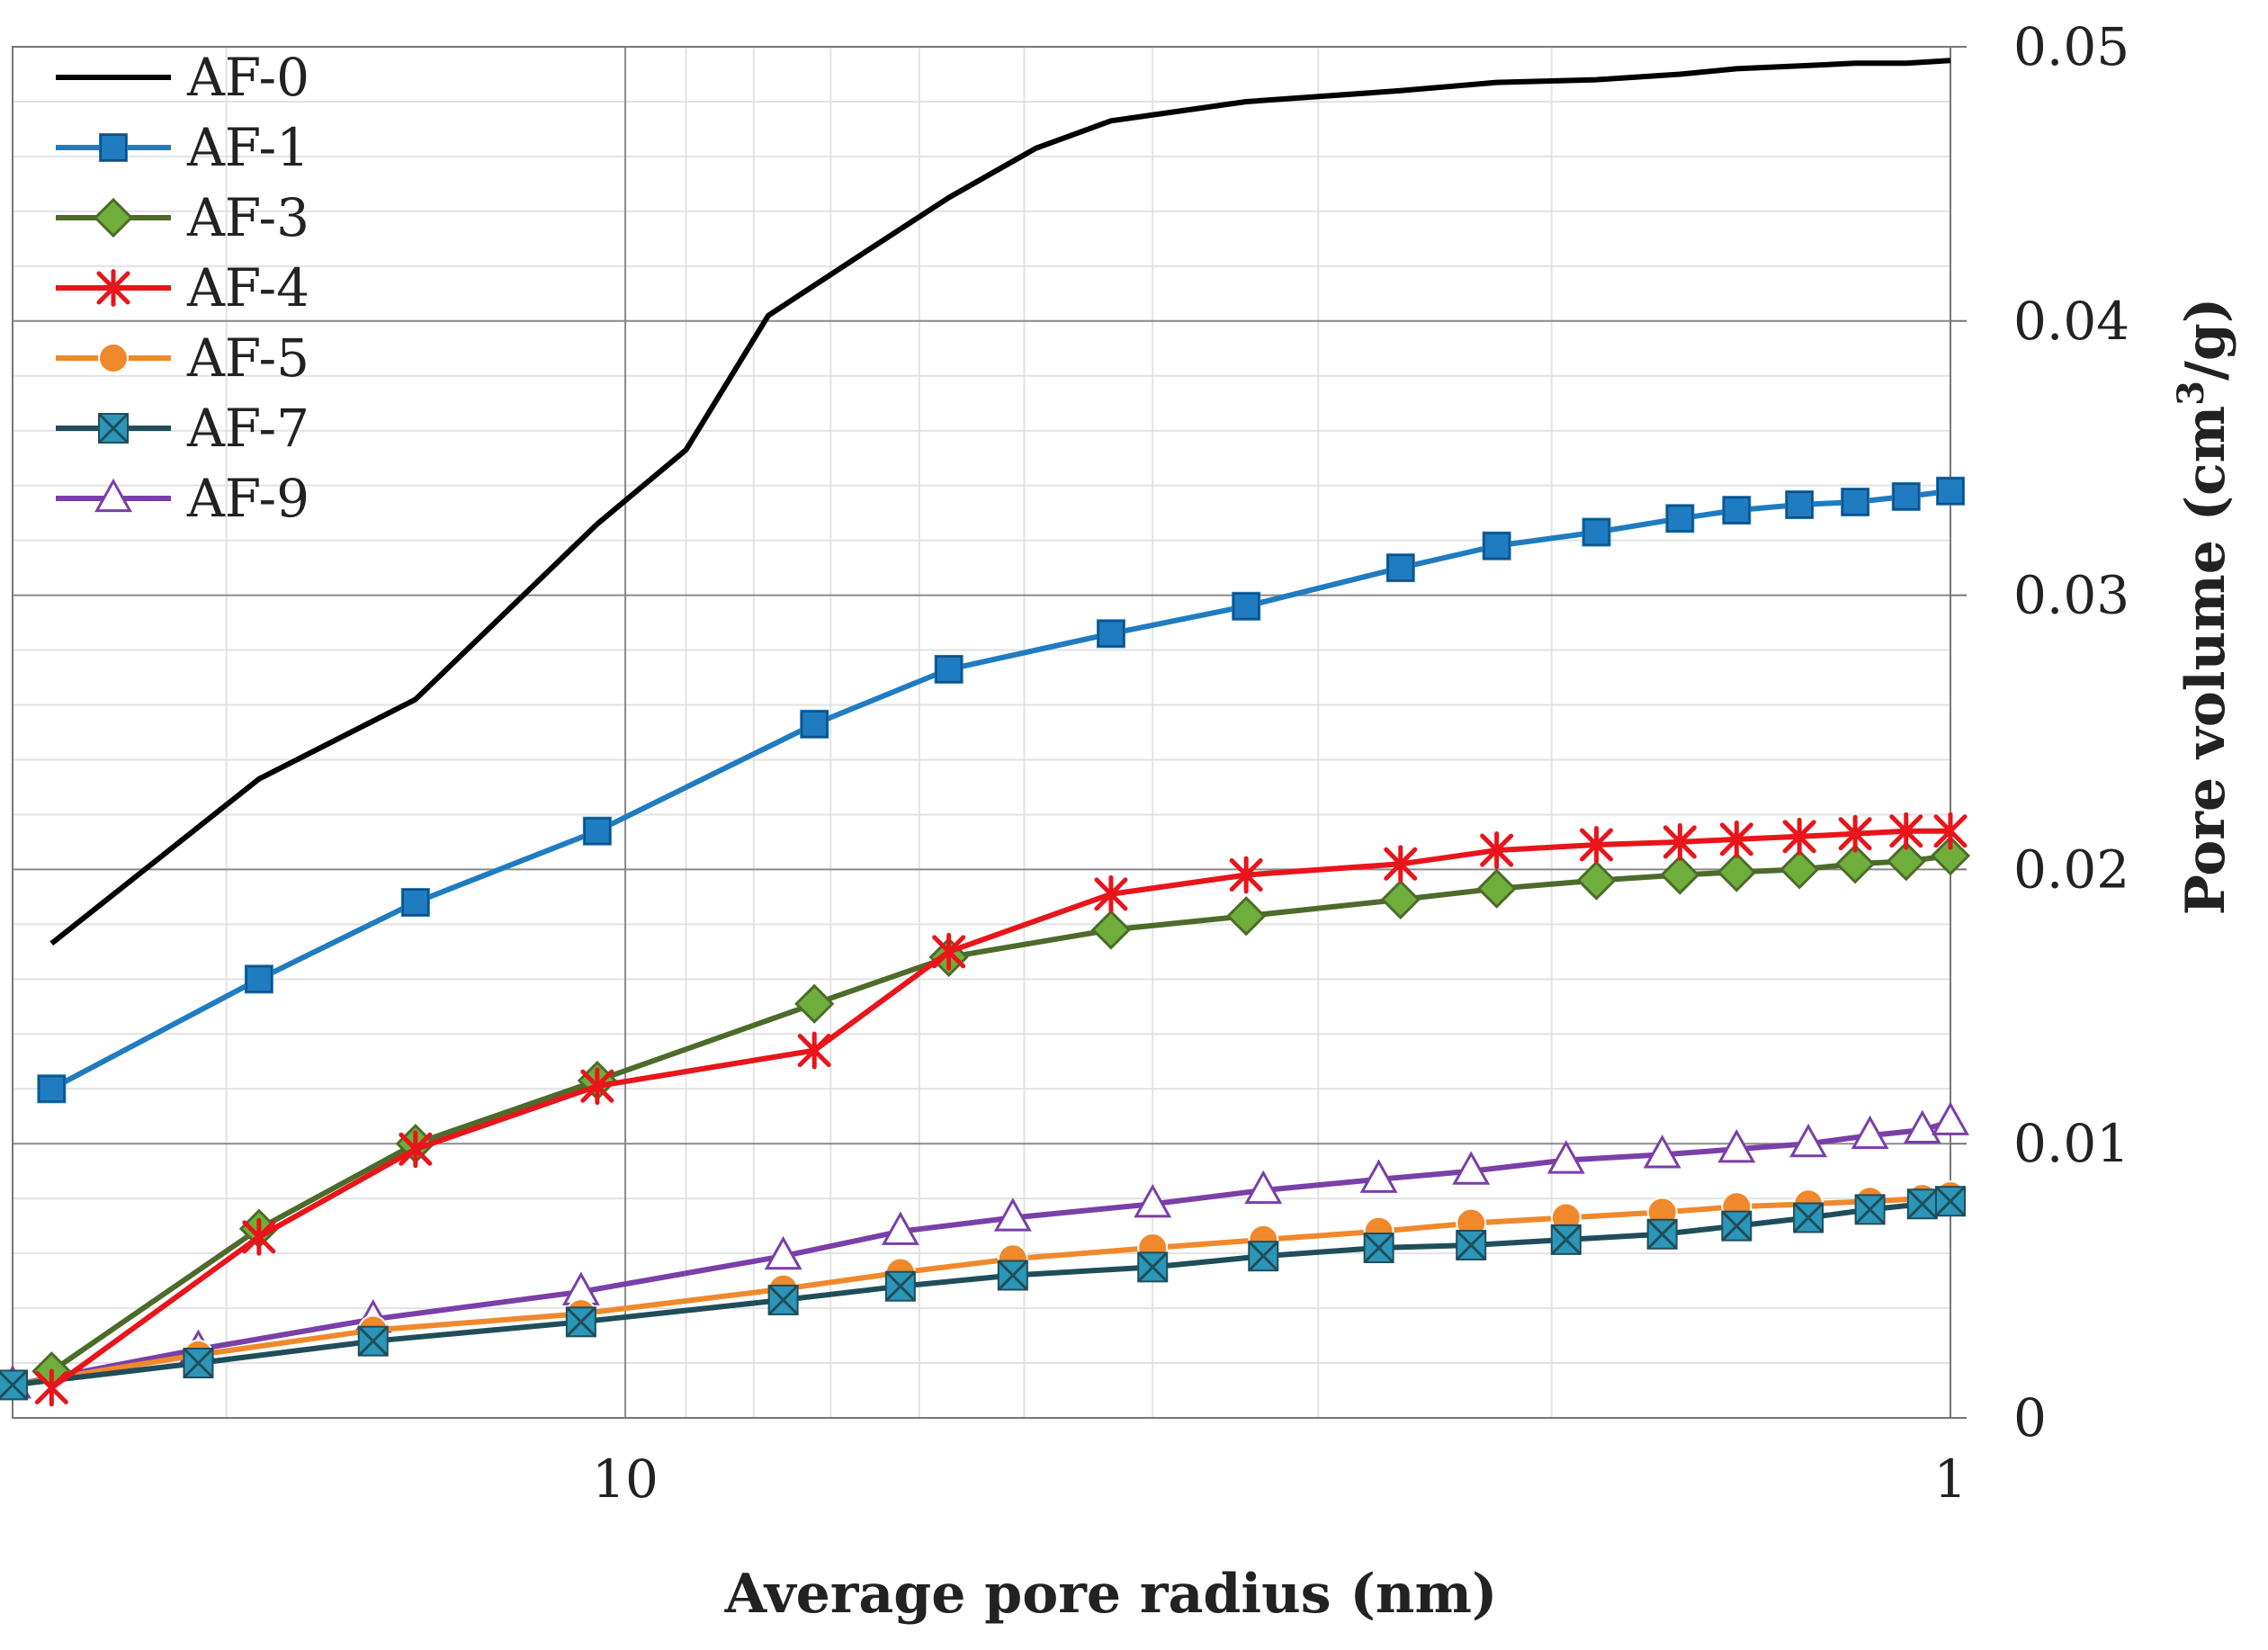 The height and width of the screenshot is (1650, 2268). I want to click on legend: AF-0 AF-1 AF-3 AF-4 AF-5 AF-7 AF-9, so click(182, 288).